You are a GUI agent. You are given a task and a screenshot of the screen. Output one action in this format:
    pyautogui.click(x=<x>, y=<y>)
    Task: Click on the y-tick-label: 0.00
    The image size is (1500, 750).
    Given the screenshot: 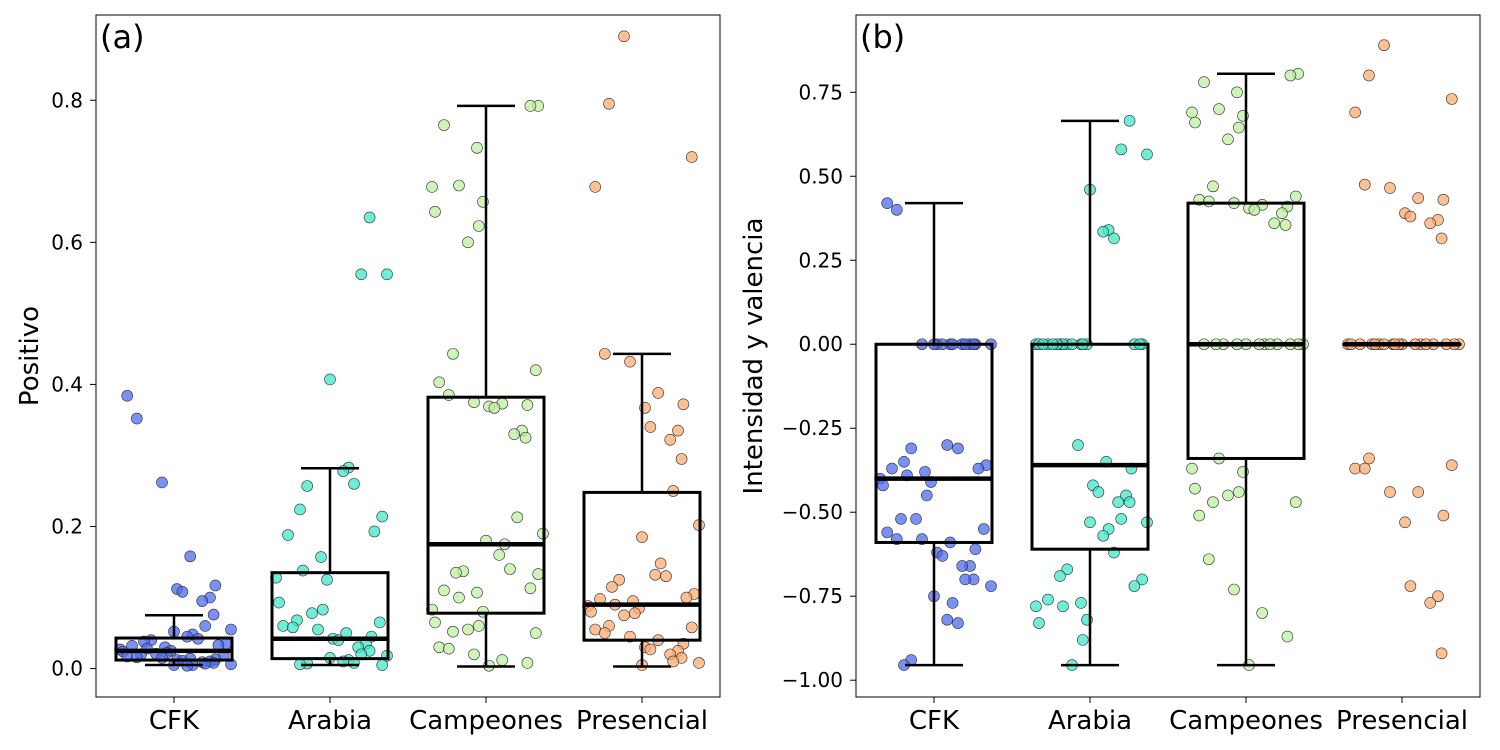 What is the action you would take?
    pyautogui.click(x=820, y=344)
    